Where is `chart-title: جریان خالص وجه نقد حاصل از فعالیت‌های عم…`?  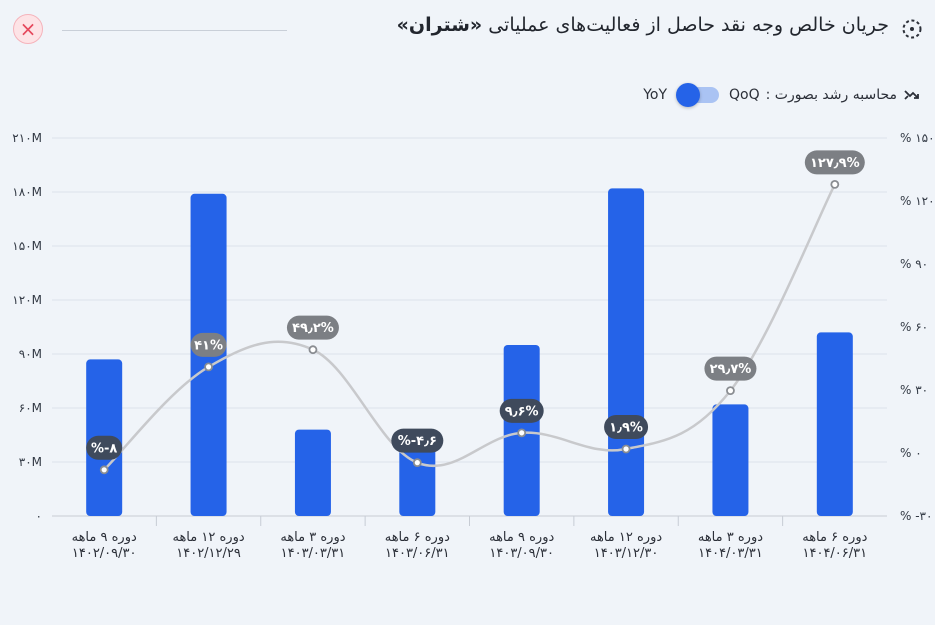 chart-title: جریان خالص وجه نقد حاصل از فعالیت‌های عم… is located at coordinates (643, 25).